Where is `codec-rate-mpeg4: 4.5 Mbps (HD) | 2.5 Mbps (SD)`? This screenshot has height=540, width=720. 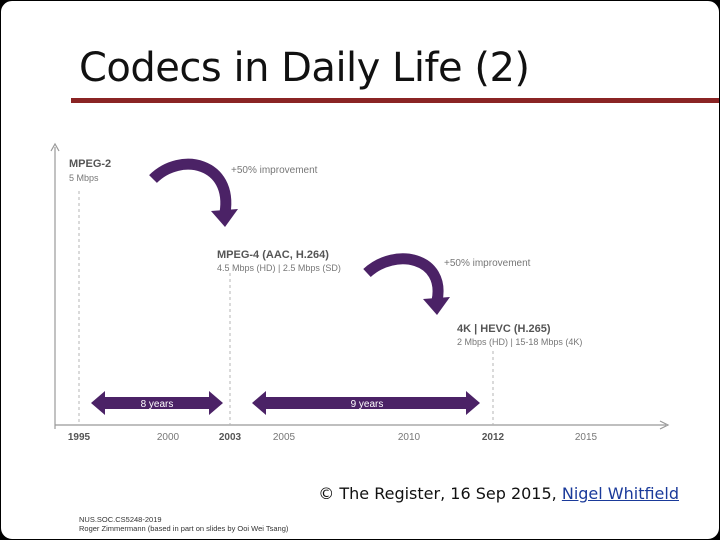
codec-rate-mpeg4: 4.5 Mbps (HD) | 2.5 Mbps (SD) is located at coordinates (279, 268).